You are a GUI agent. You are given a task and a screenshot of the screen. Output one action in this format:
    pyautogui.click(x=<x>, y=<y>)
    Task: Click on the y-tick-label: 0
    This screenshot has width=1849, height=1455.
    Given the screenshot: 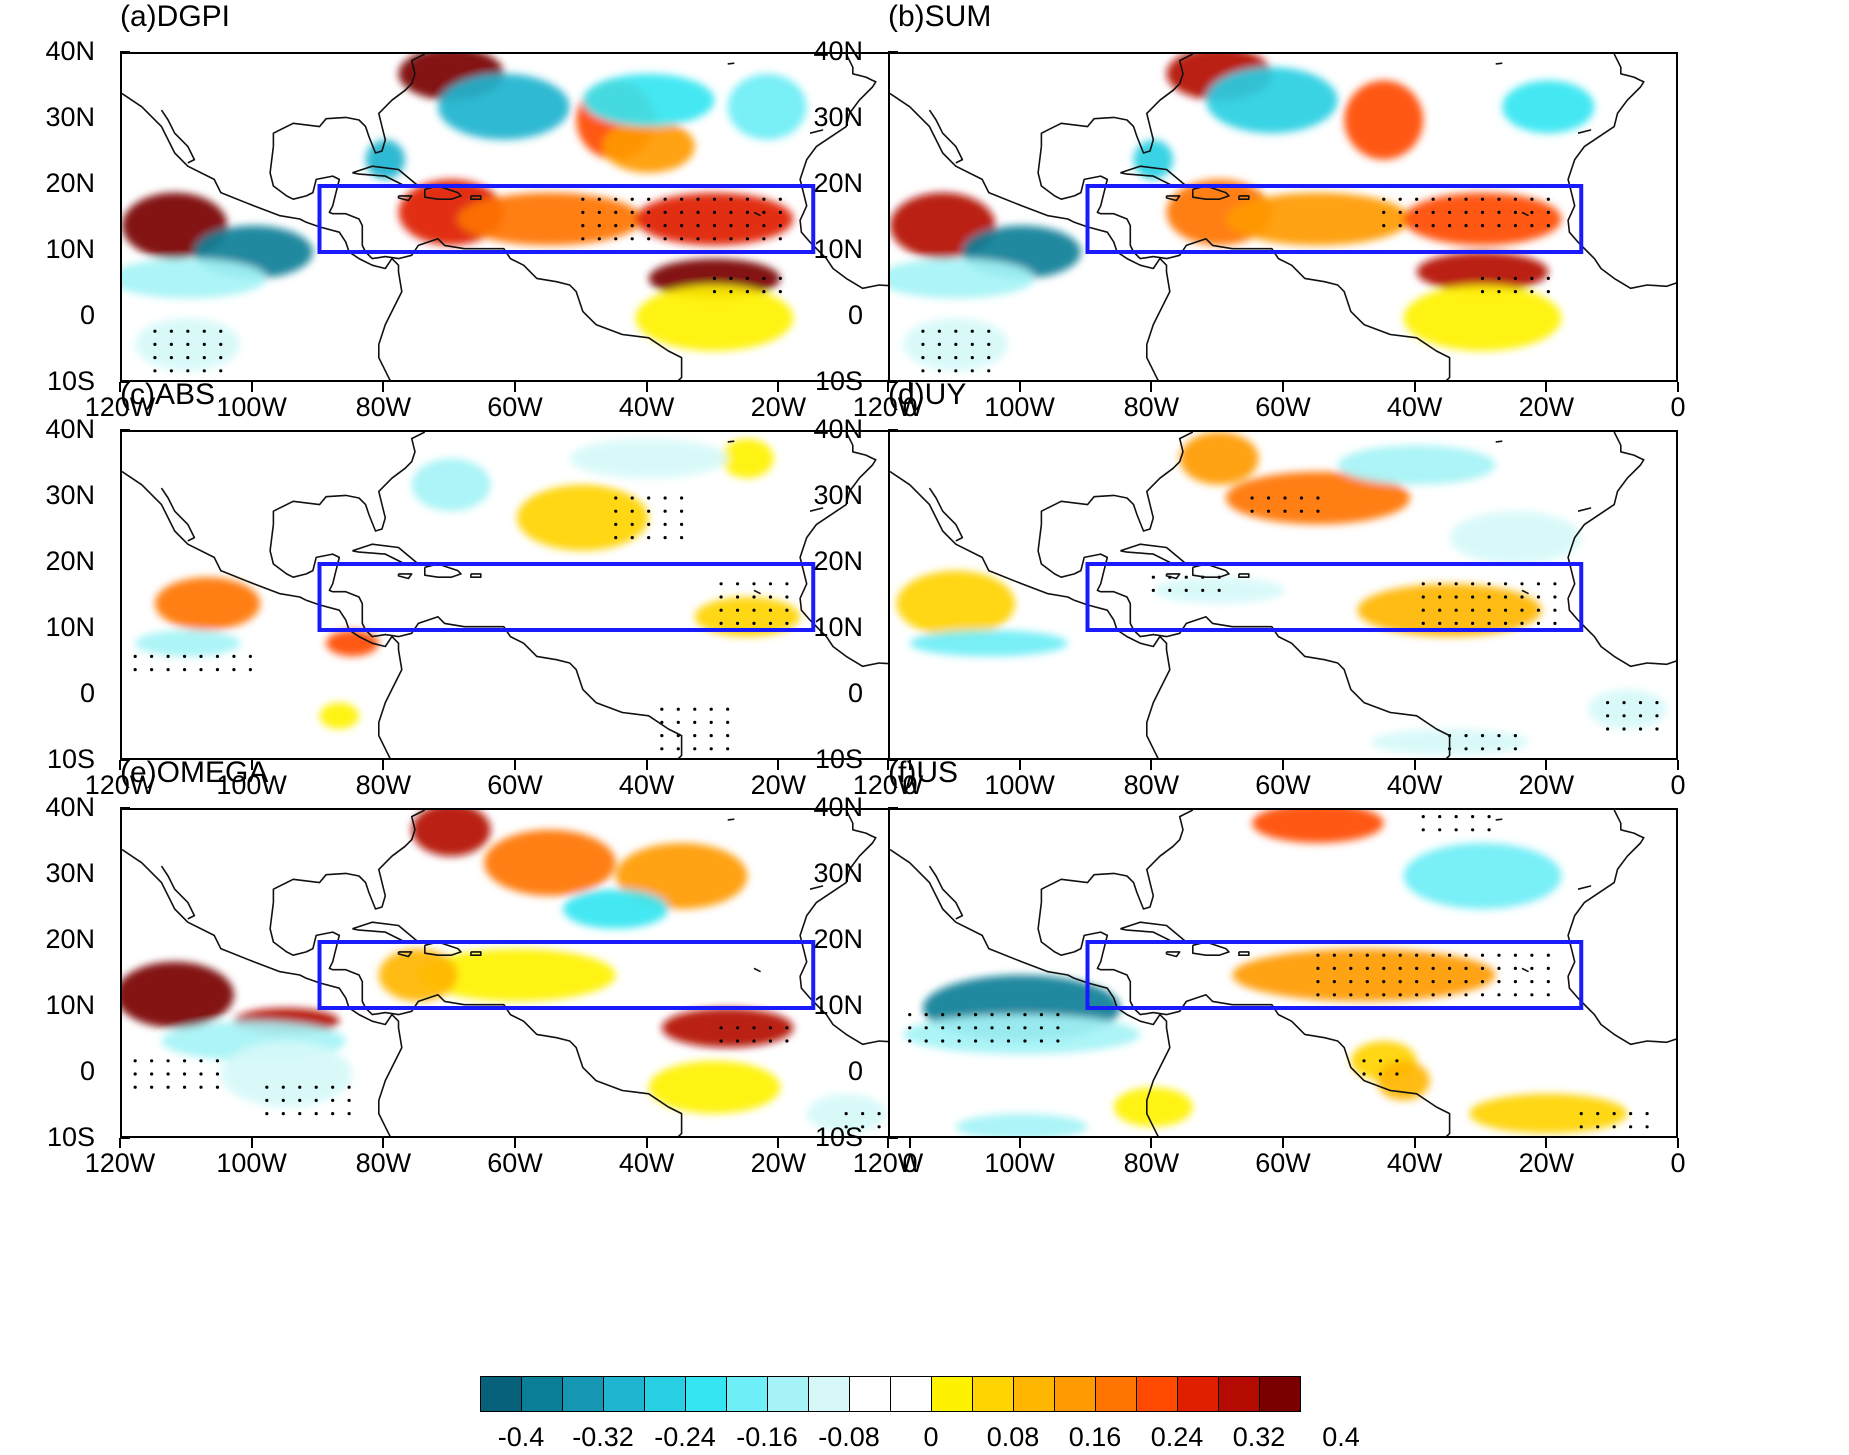 What is the action you would take?
    pyautogui.click(x=855, y=315)
    